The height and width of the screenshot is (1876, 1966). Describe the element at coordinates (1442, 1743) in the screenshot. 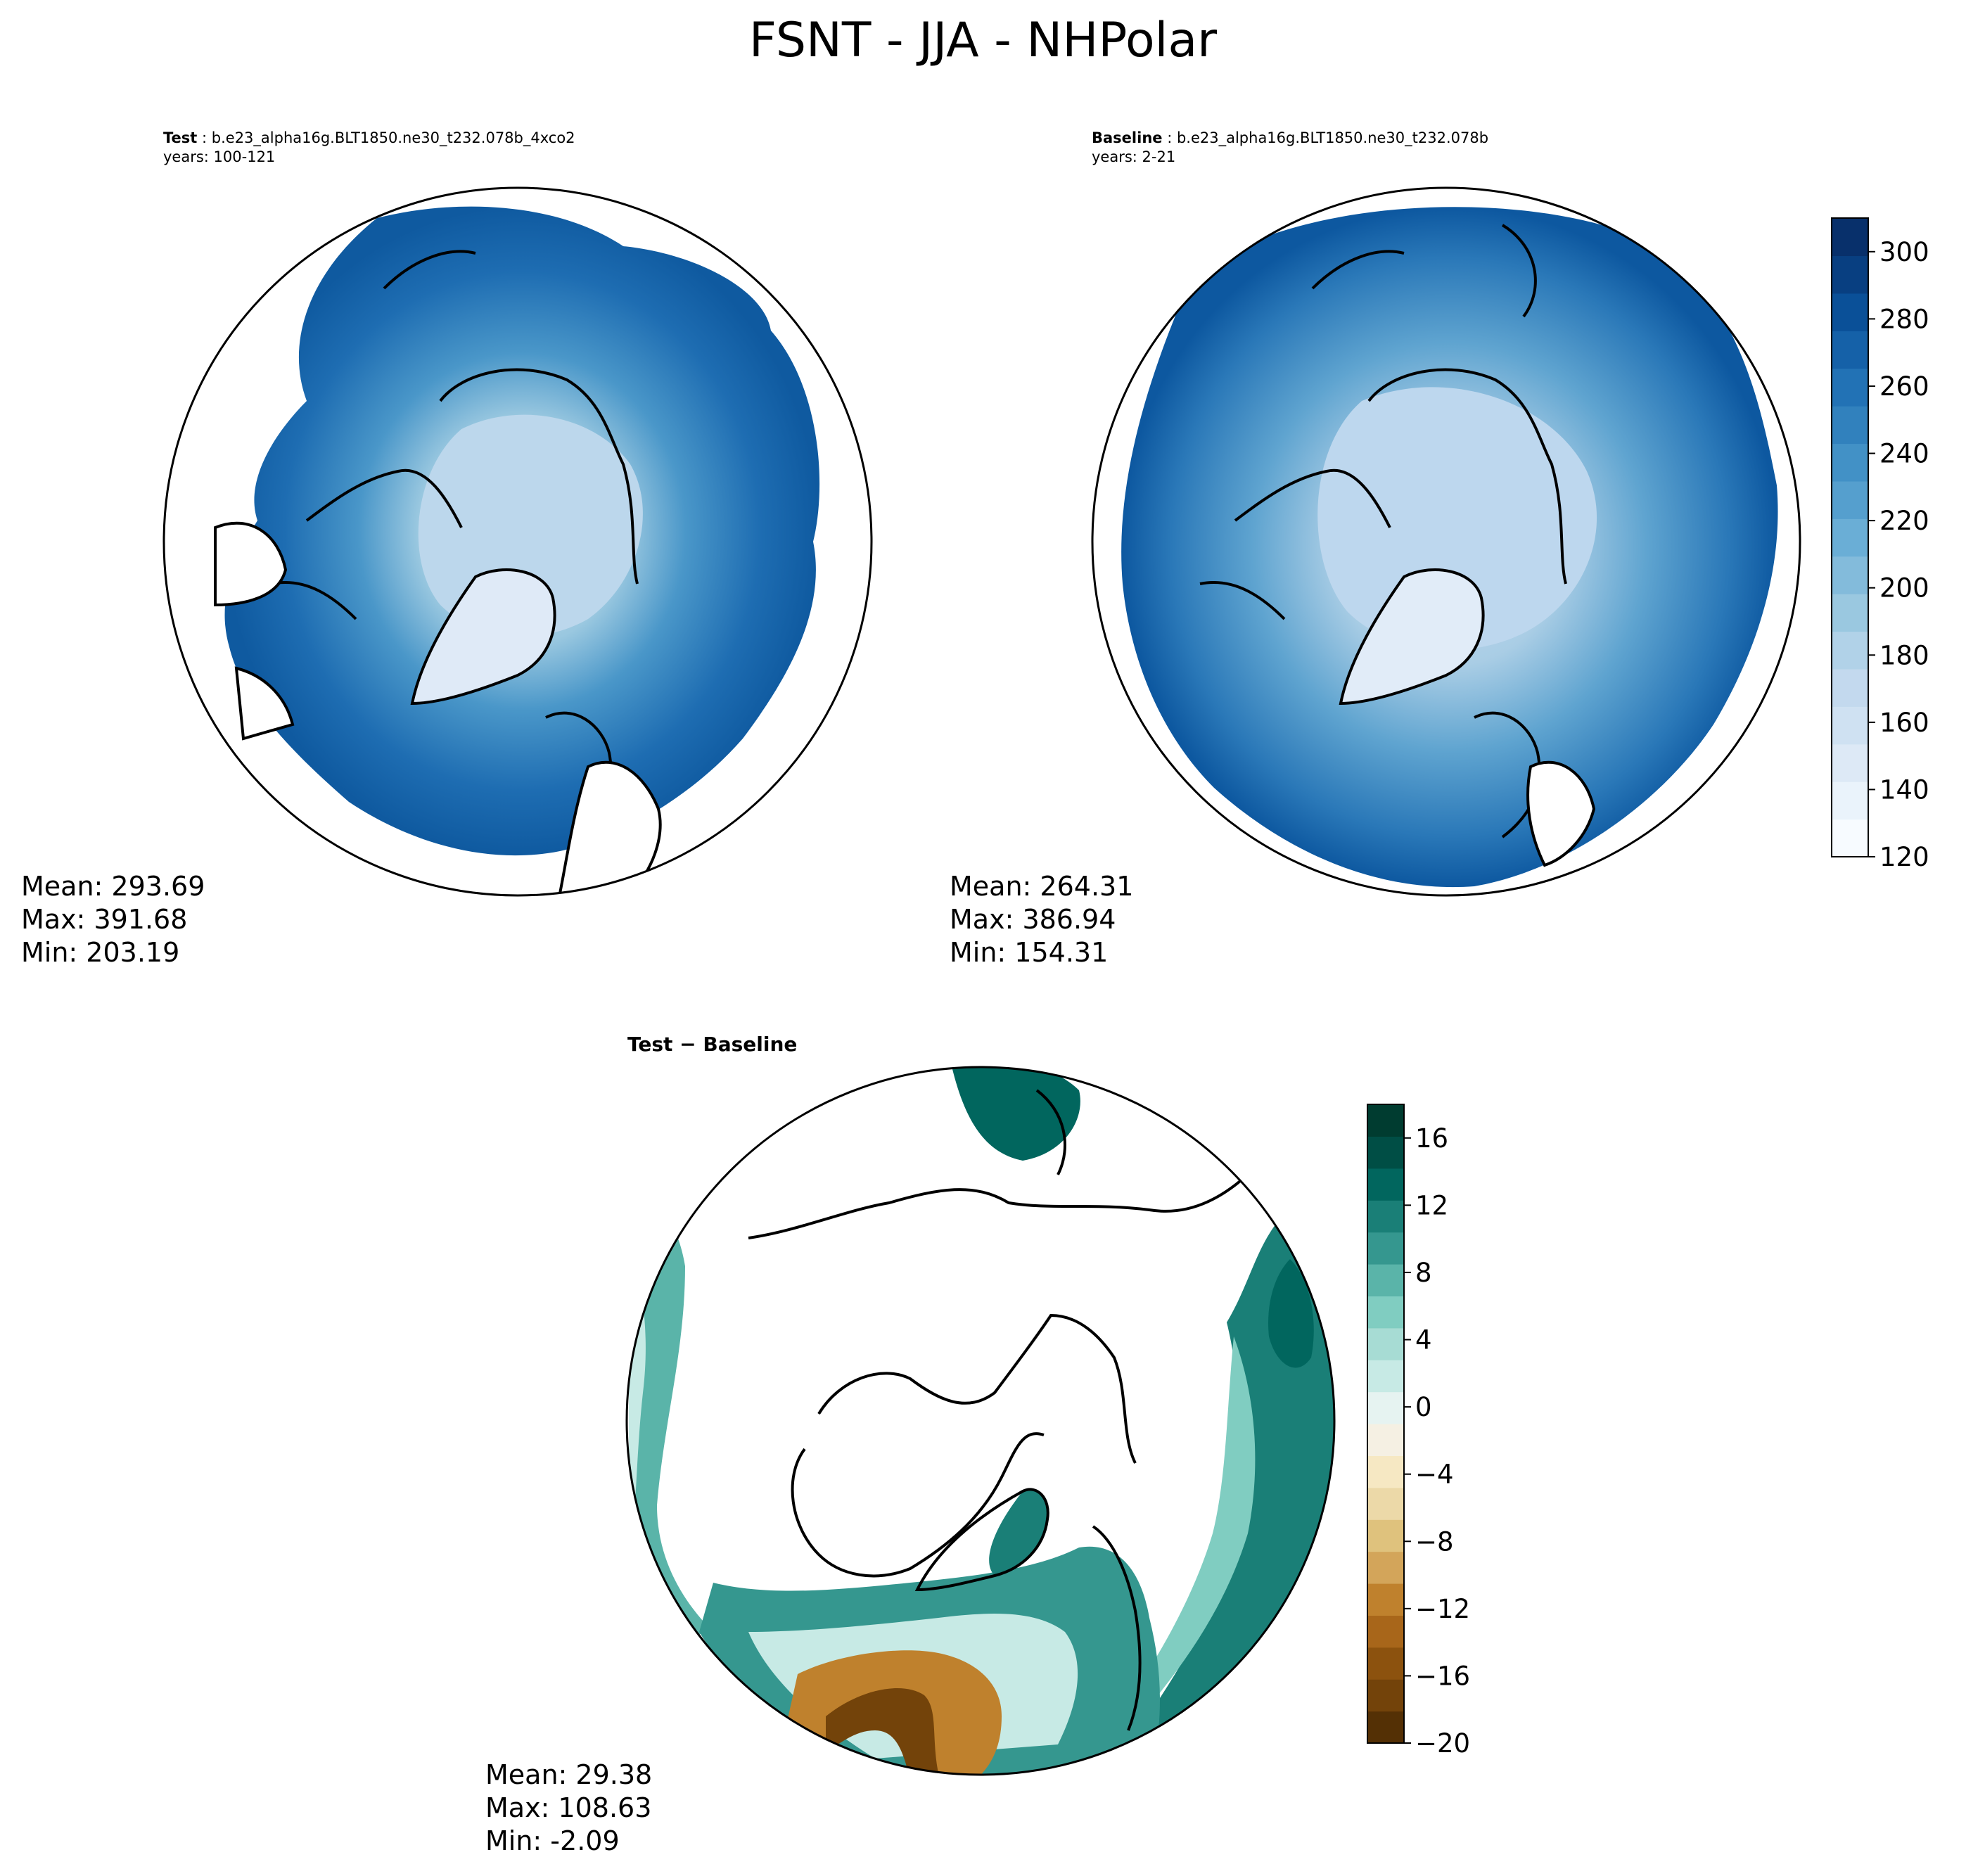

I see `diff-colorbar-tick-label: −20` at that location.